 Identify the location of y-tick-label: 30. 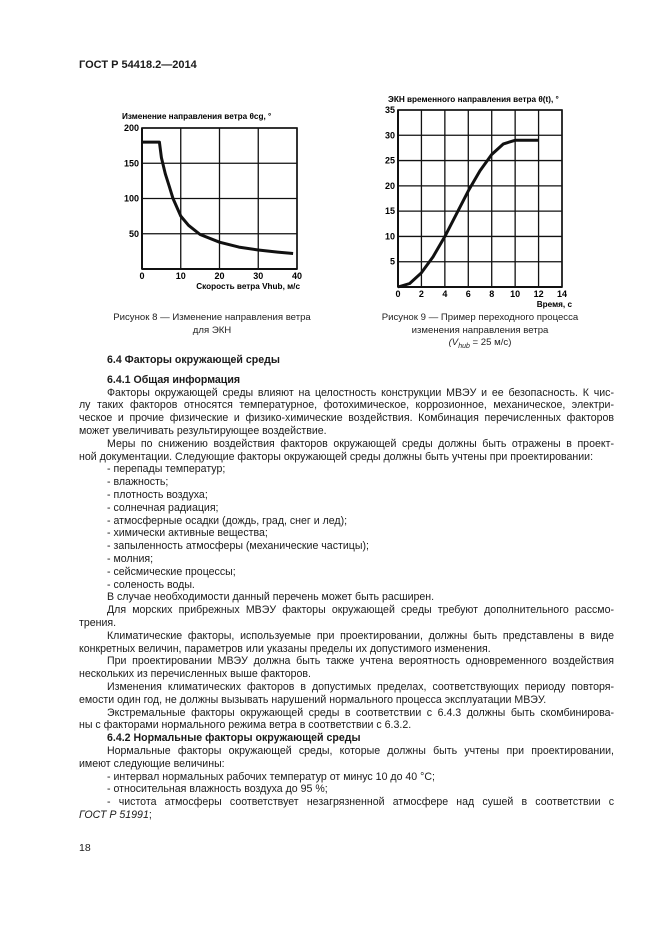
(390, 135).